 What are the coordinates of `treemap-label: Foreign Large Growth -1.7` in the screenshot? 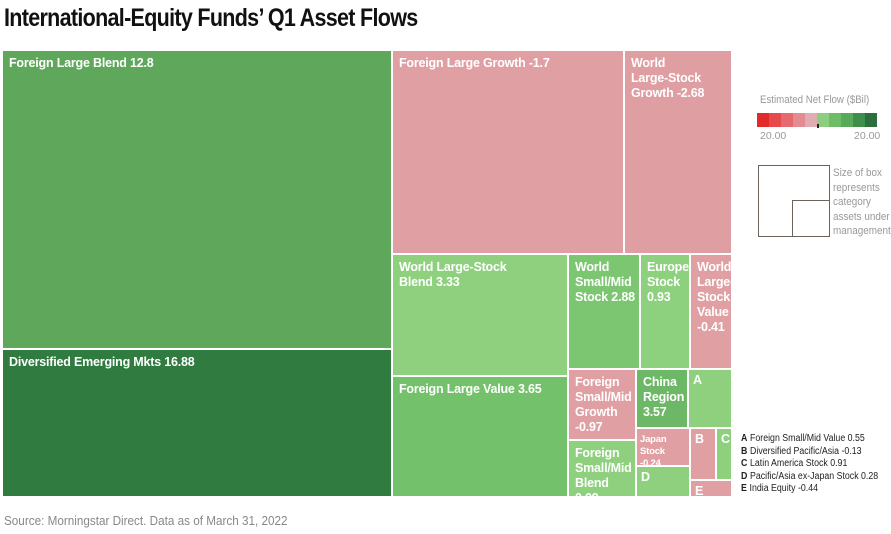 It's located at (474, 63).